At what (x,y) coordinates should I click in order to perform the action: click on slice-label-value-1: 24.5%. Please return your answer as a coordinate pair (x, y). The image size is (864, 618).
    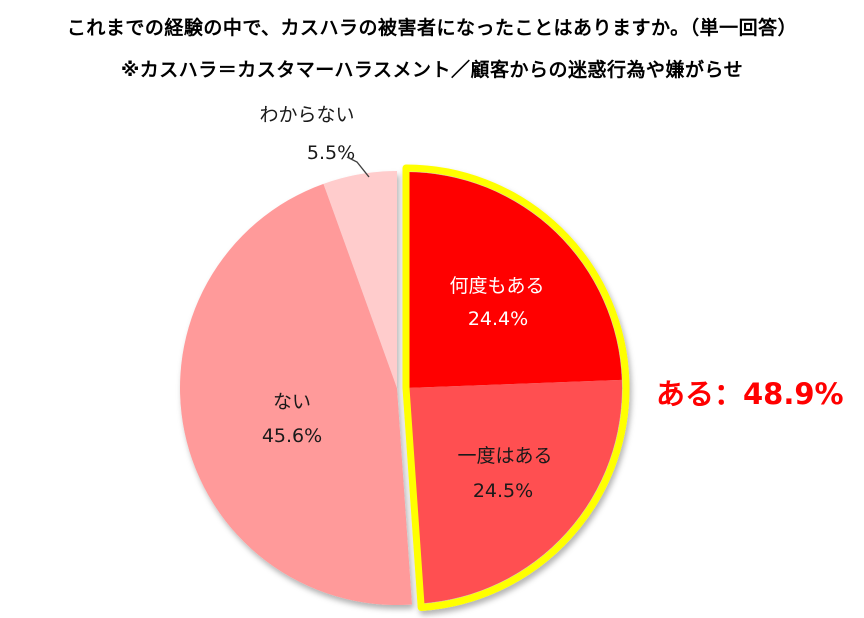
    Looking at the image, I should click on (503, 491).